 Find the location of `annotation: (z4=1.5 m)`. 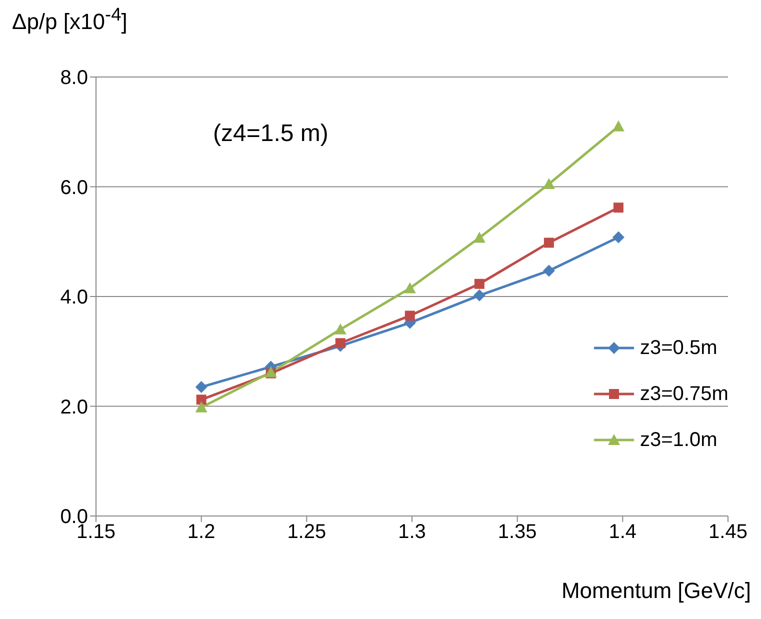

annotation: (z4=1.5 m) is located at coordinates (270, 133).